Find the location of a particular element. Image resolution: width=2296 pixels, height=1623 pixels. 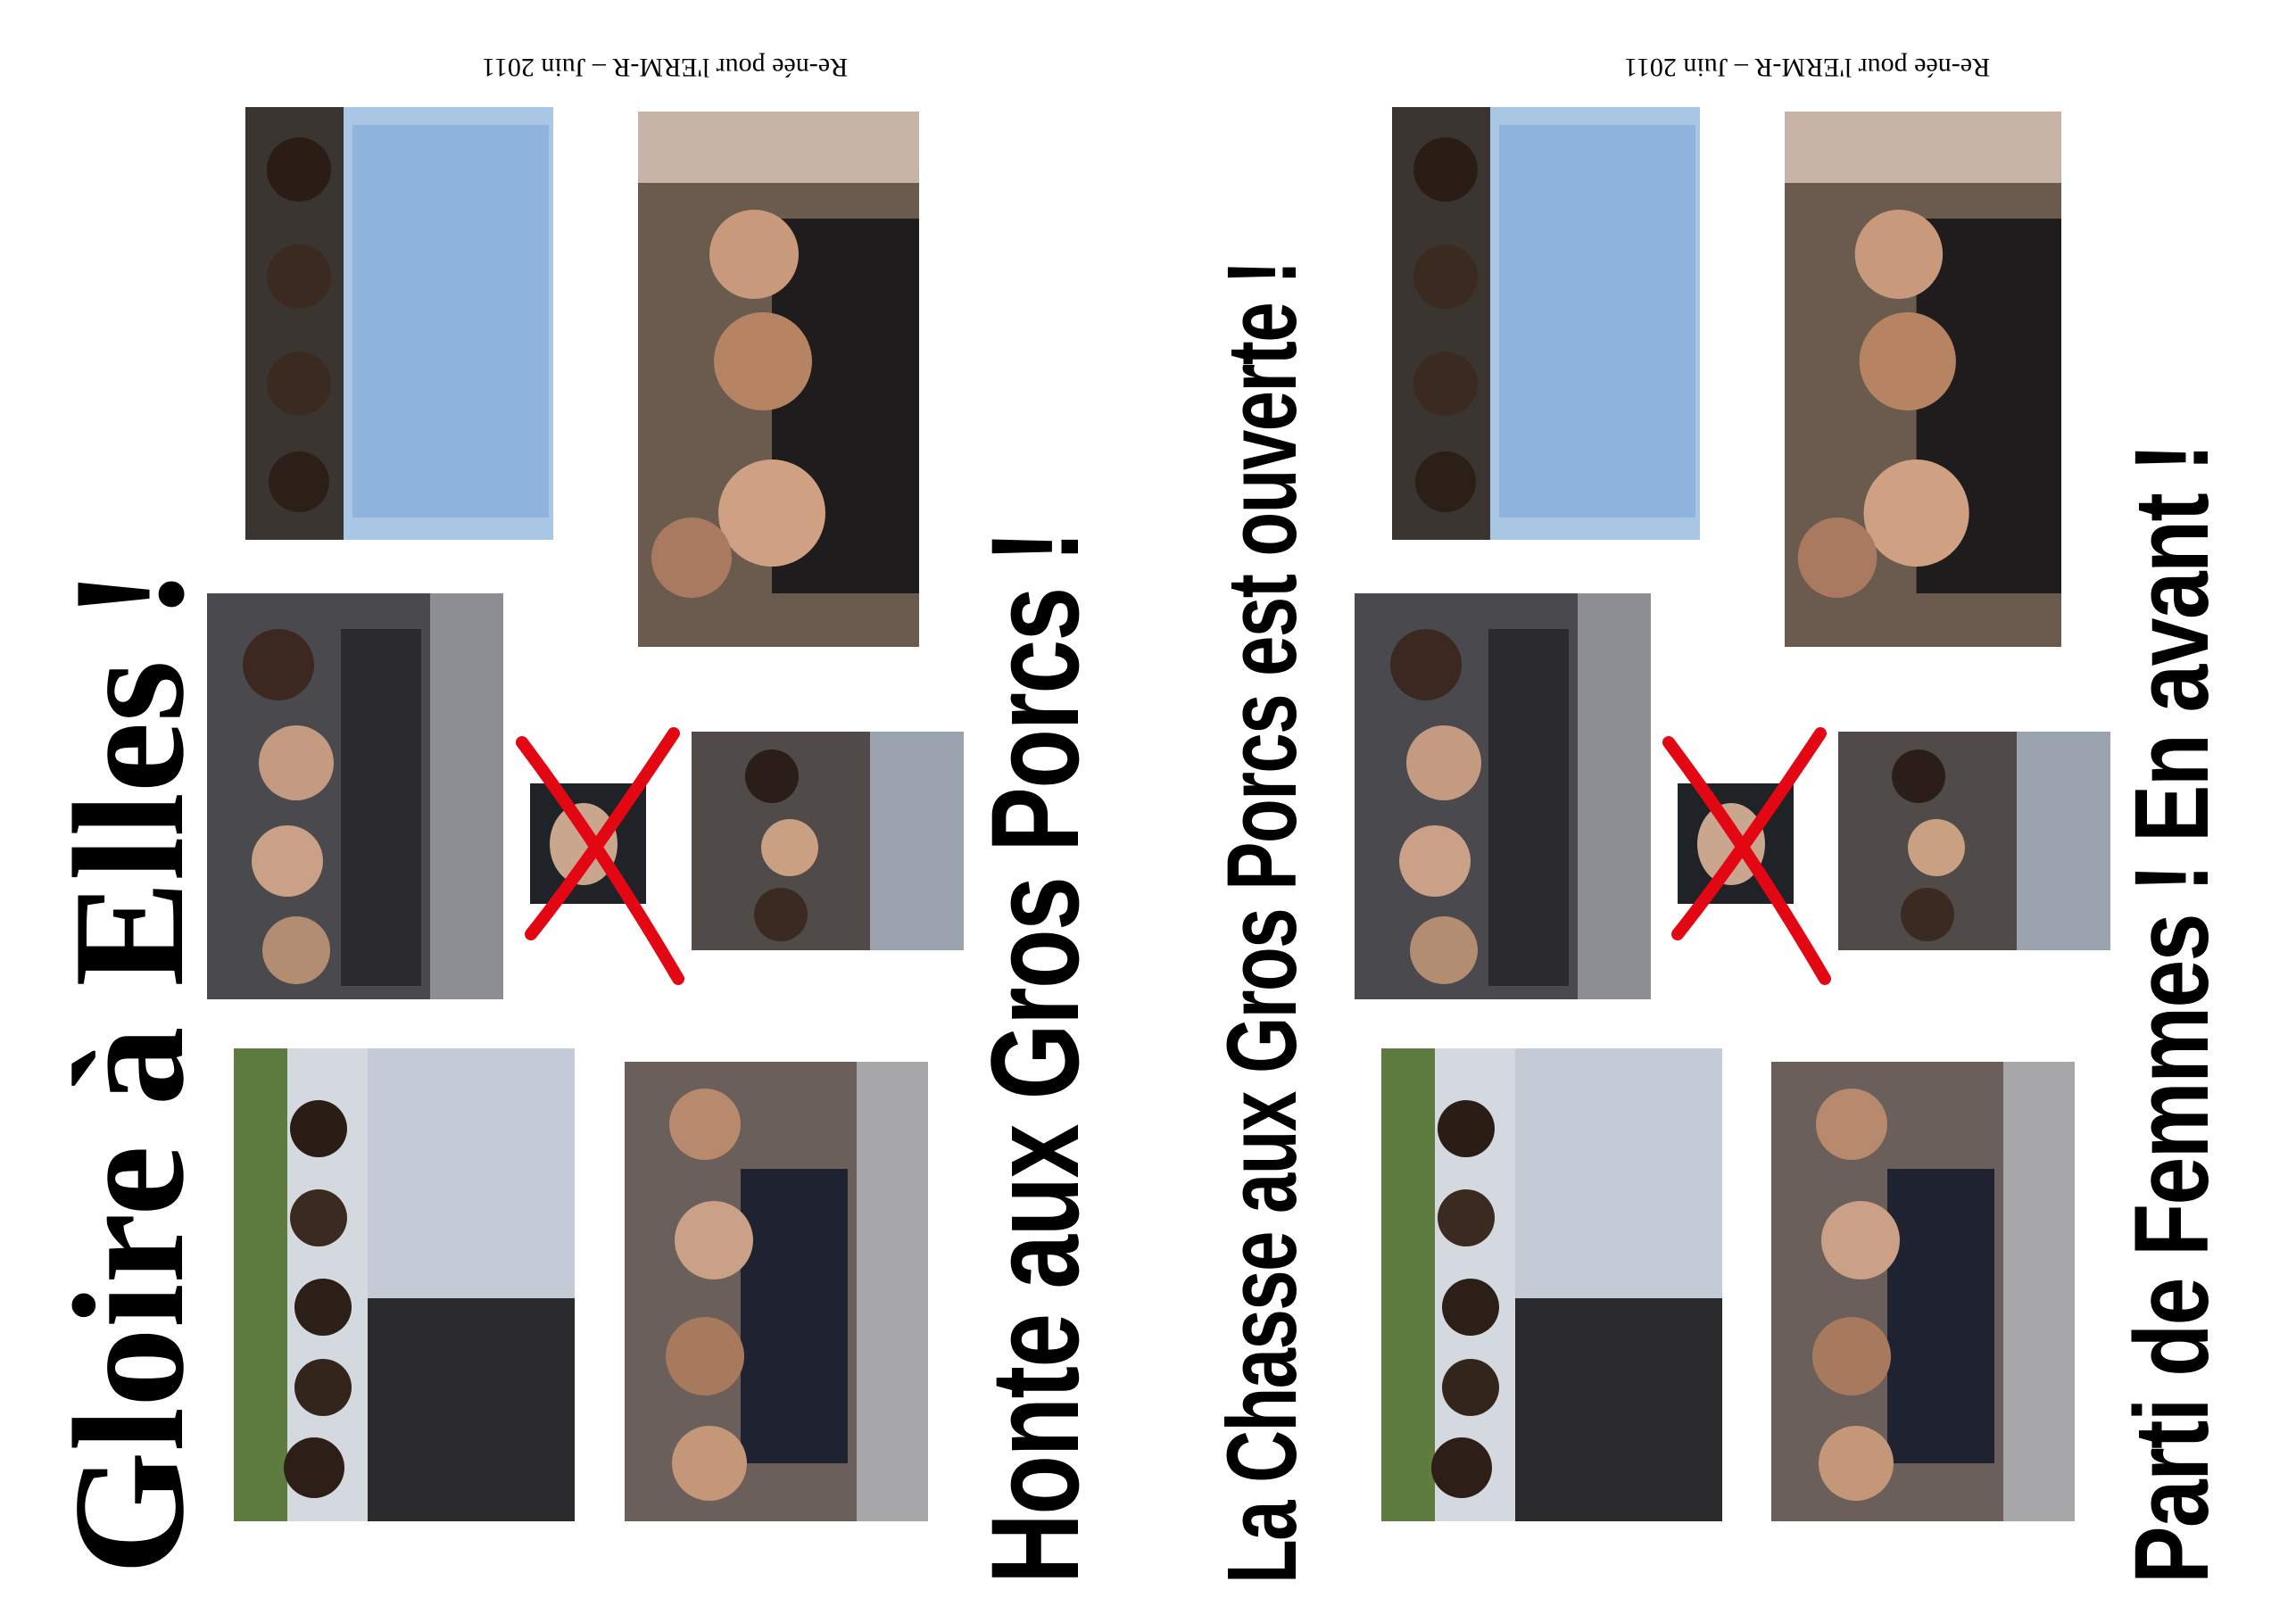

panel-1-right-headline: Honte aux Gros Porcs ! is located at coordinates (1035, 1058).